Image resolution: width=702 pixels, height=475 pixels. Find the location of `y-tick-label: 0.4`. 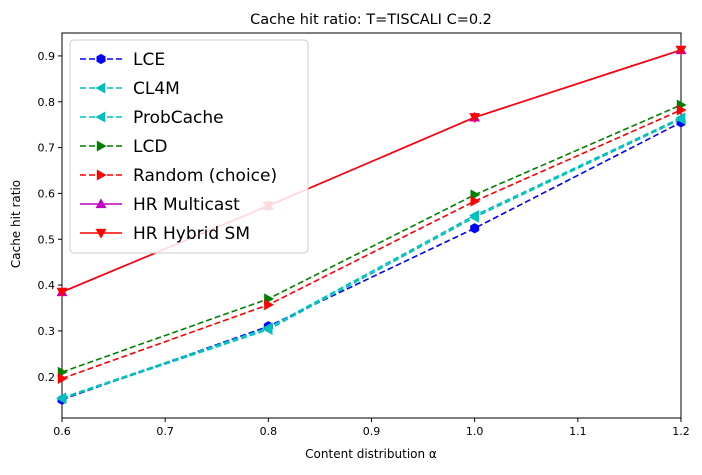

y-tick-label: 0.4 is located at coordinates (47, 285).